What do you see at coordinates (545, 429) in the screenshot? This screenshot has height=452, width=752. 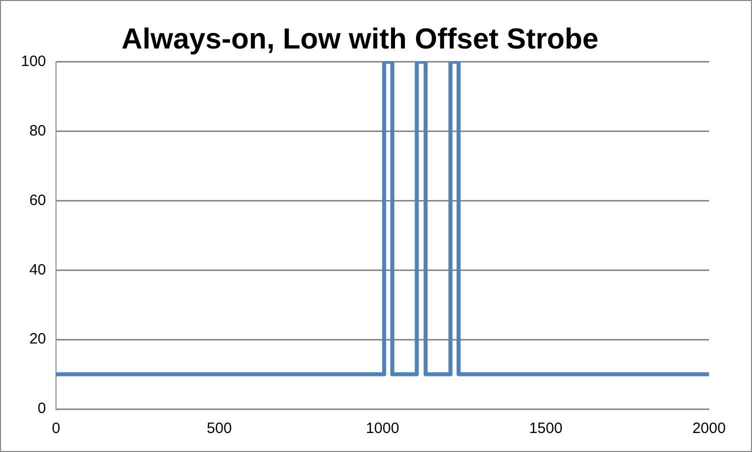 I see `x-tick-label: 1500` at bounding box center [545, 429].